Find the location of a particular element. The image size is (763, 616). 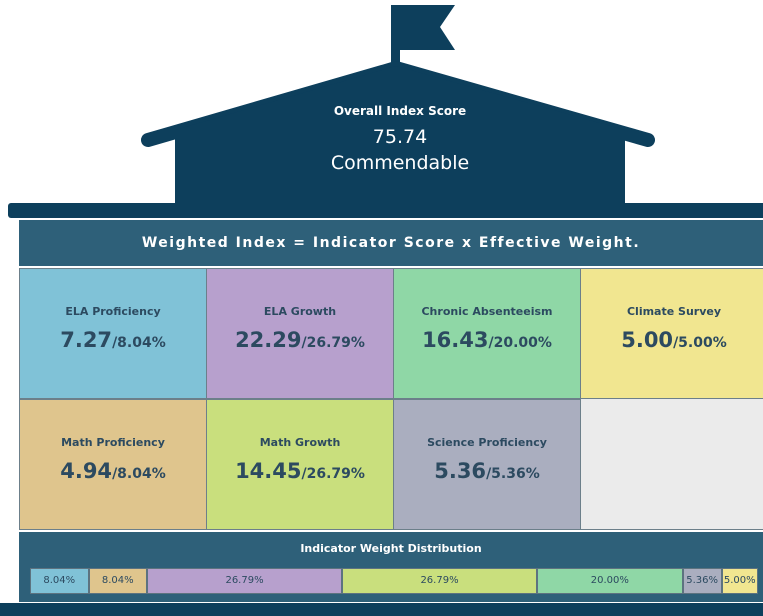

flag-pole is located at coordinates (395, 35).